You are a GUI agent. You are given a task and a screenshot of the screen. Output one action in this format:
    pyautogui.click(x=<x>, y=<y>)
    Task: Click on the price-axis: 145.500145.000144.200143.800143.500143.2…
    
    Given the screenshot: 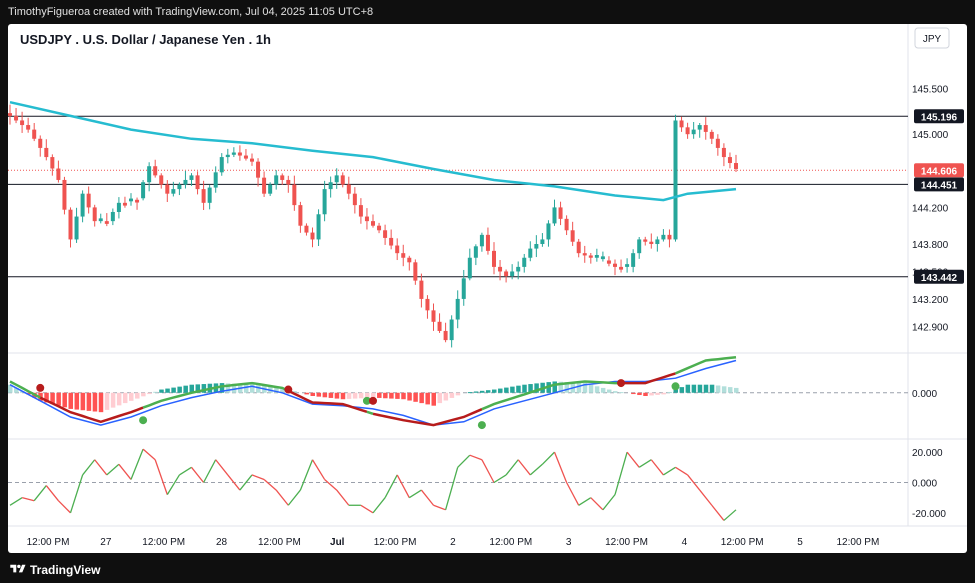 What is the action you would take?
    pyautogui.click(x=930, y=301)
    